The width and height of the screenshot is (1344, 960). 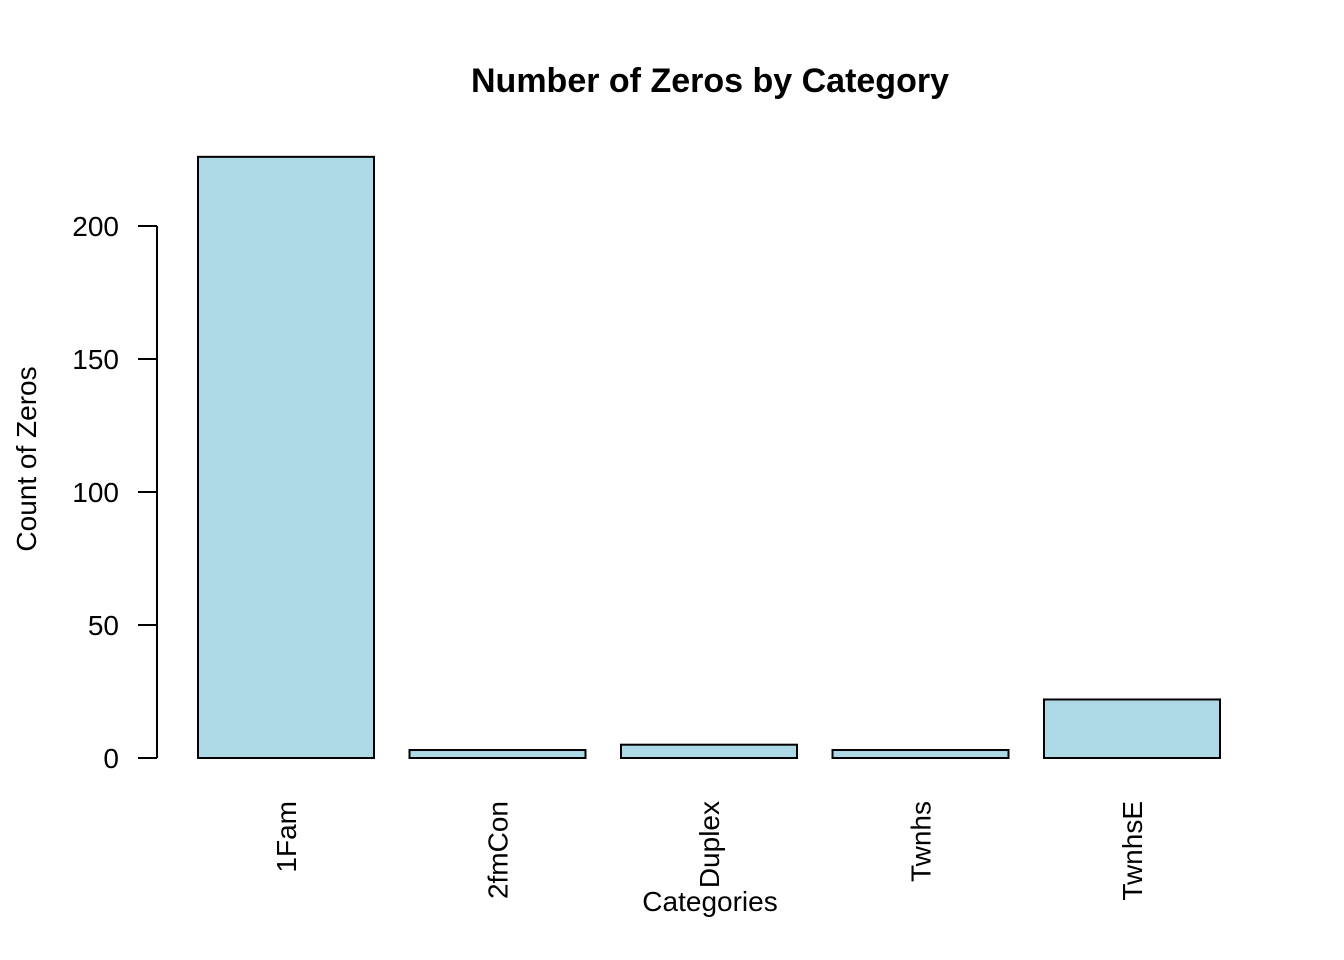 What do you see at coordinates (709, 901) in the screenshot?
I see `x-axis-label: Categories` at bounding box center [709, 901].